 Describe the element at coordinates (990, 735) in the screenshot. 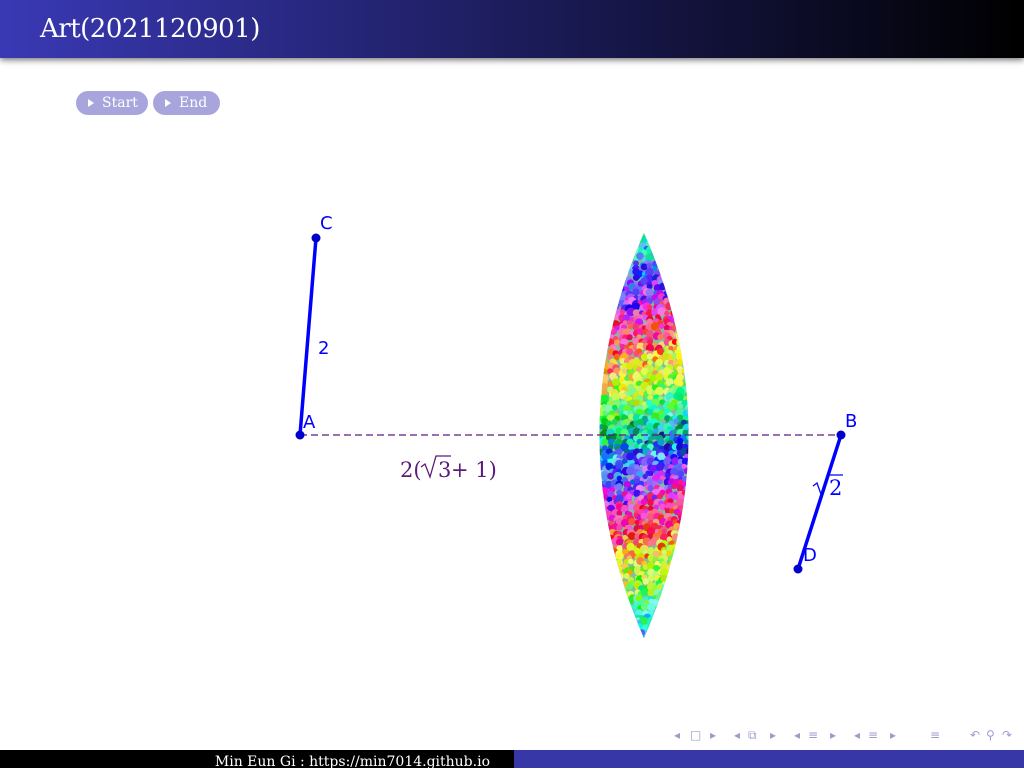

I see `search-icon: ⚲` at that location.